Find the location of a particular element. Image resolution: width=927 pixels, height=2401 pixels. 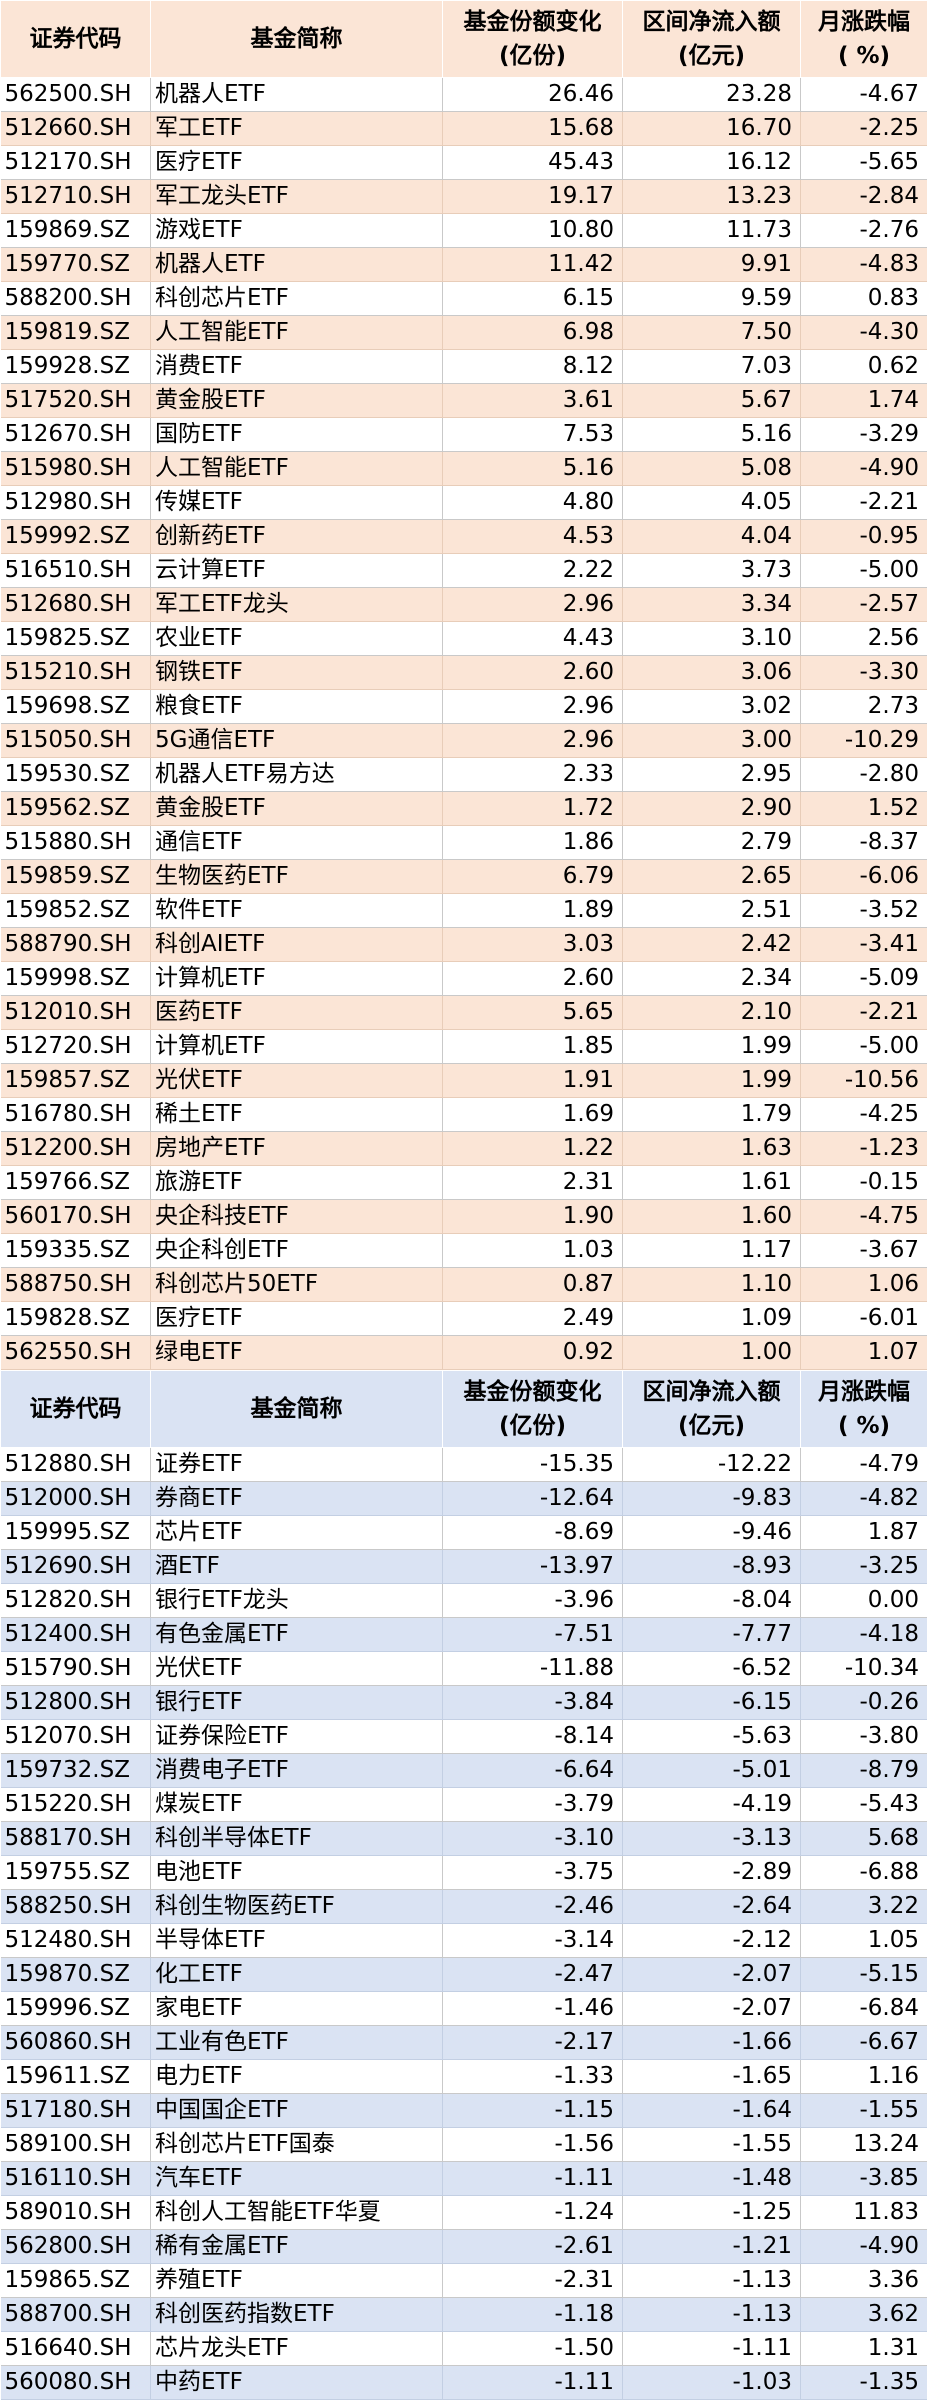

net-inflow-cell: -9.46 is located at coordinates (711, 1532).